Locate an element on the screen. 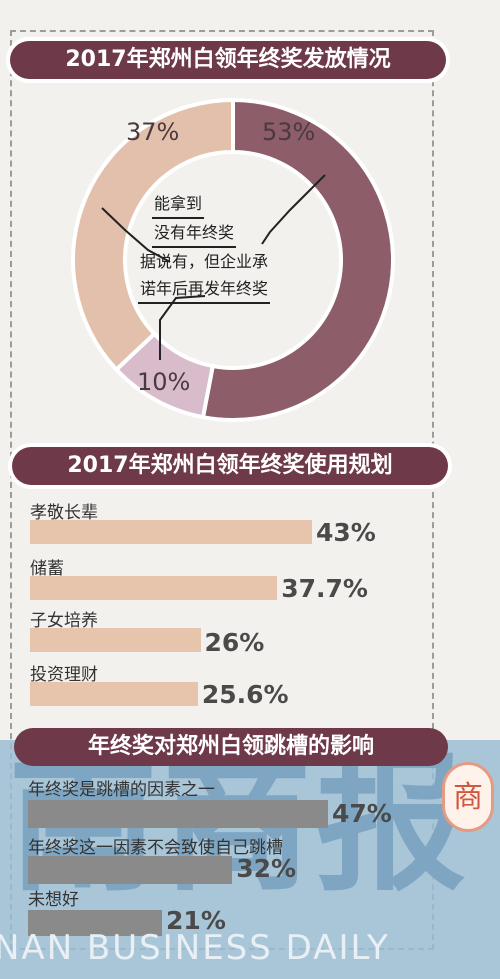  donut-center-labels: 能拿到 没有年终奖 据说有，但企业承 诺年后再发年终奖 is located at coordinates (238, 247).